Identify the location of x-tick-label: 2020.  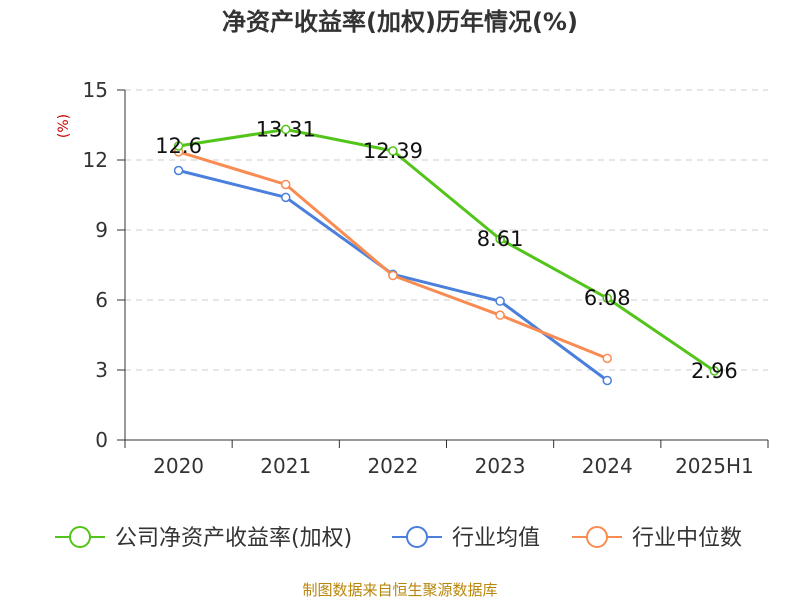
(178, 466).